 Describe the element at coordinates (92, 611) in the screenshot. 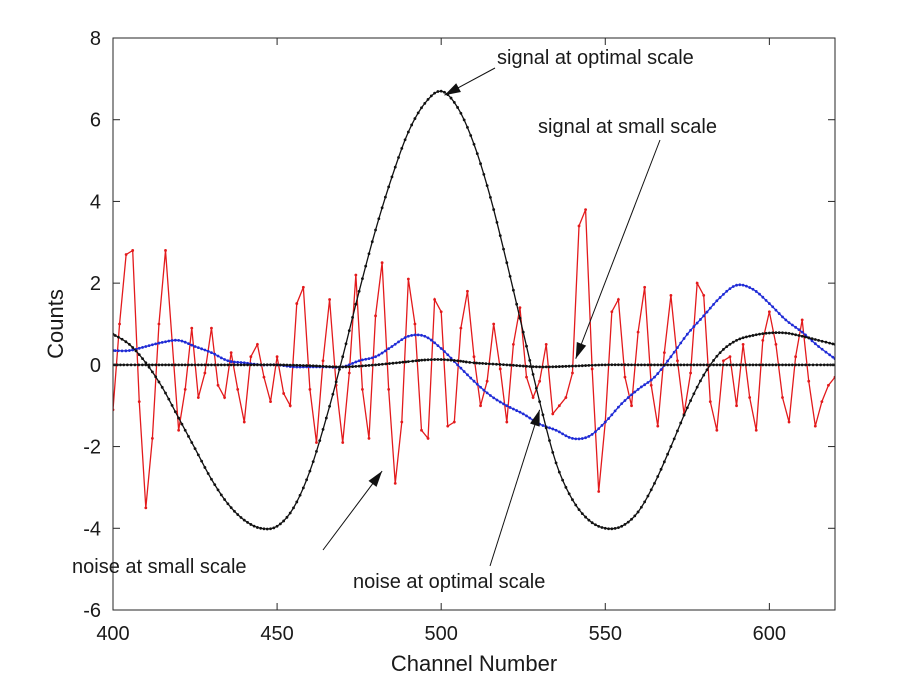

I see `y-tick-label: -6` at that location.